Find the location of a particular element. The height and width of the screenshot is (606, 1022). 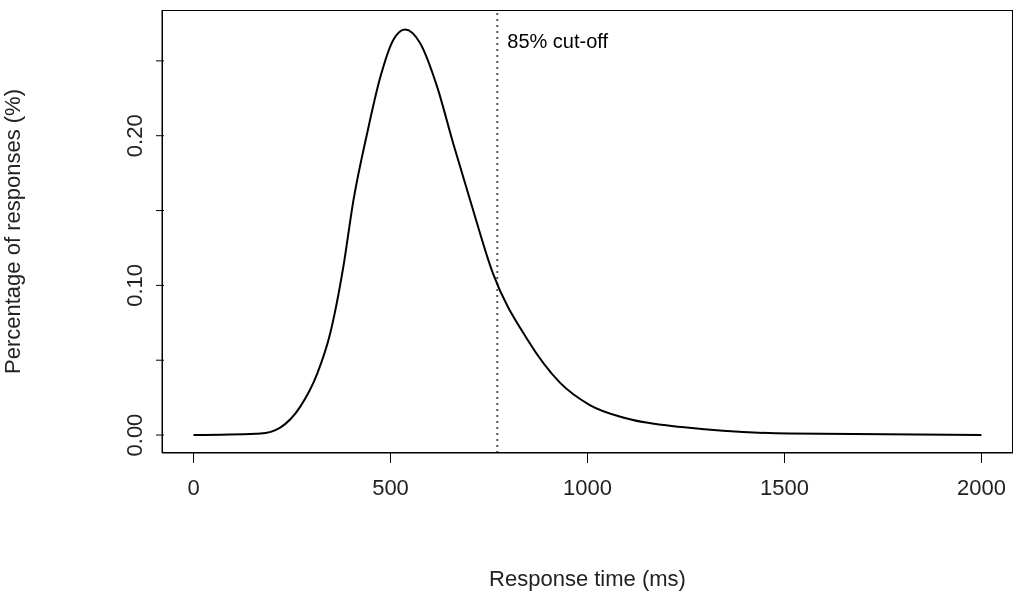

y-tick-label: 0.20 is located at coordinates (134, 136).